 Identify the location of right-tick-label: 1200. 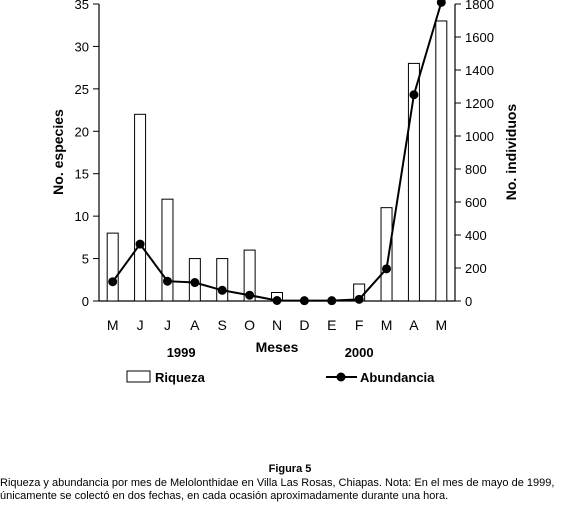
(479, 103).